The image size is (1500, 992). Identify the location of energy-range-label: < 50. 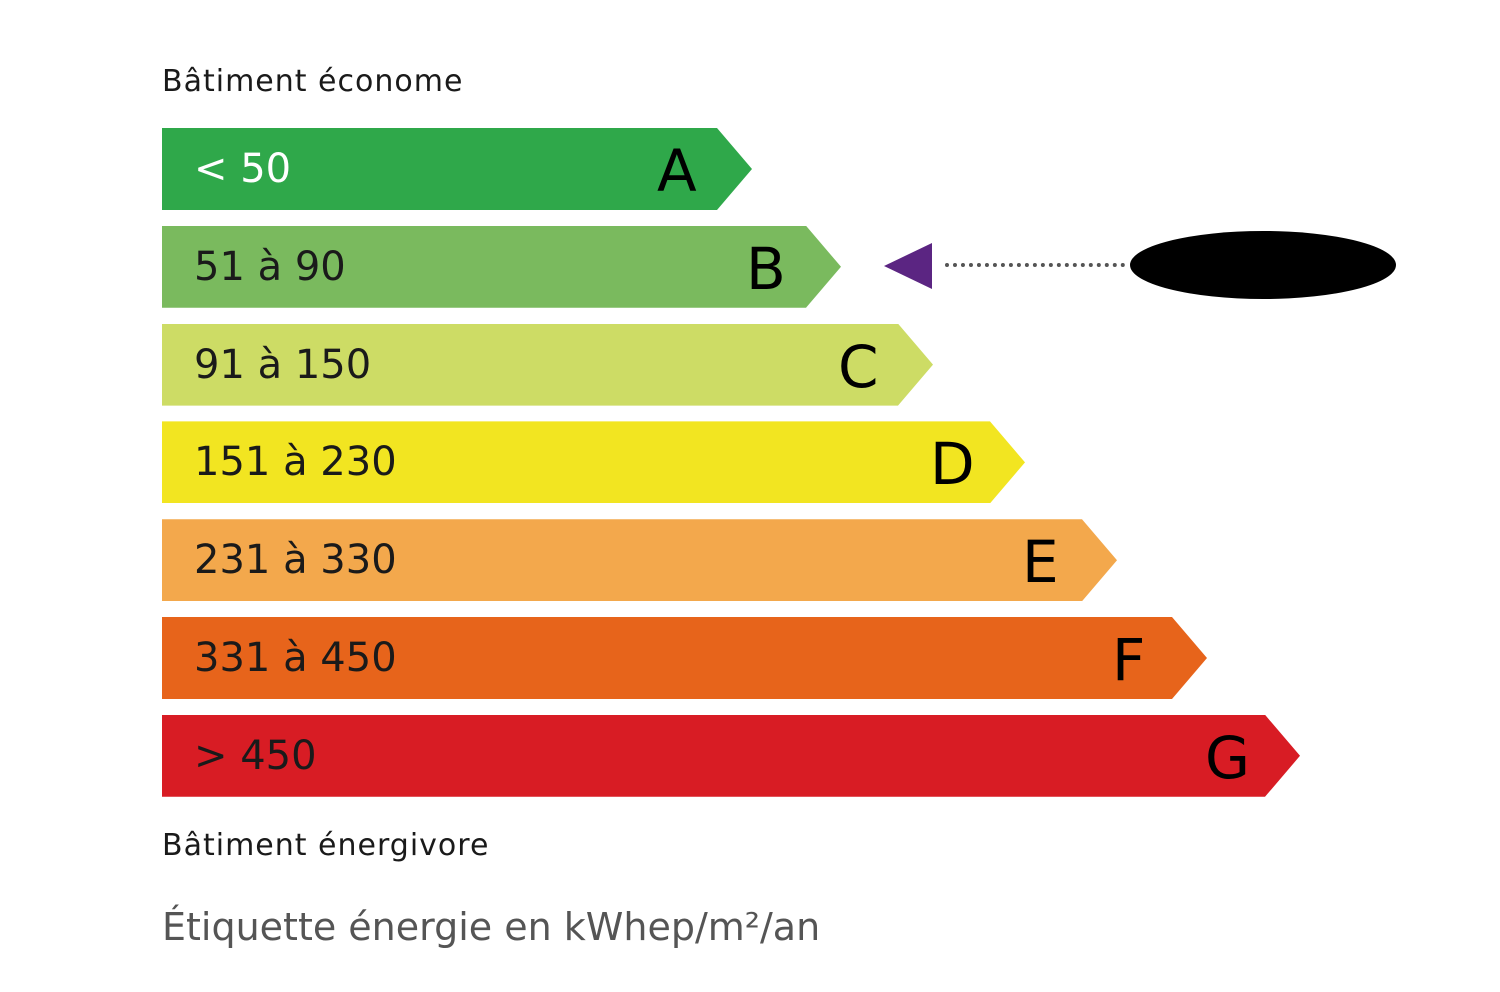
(243, 169).